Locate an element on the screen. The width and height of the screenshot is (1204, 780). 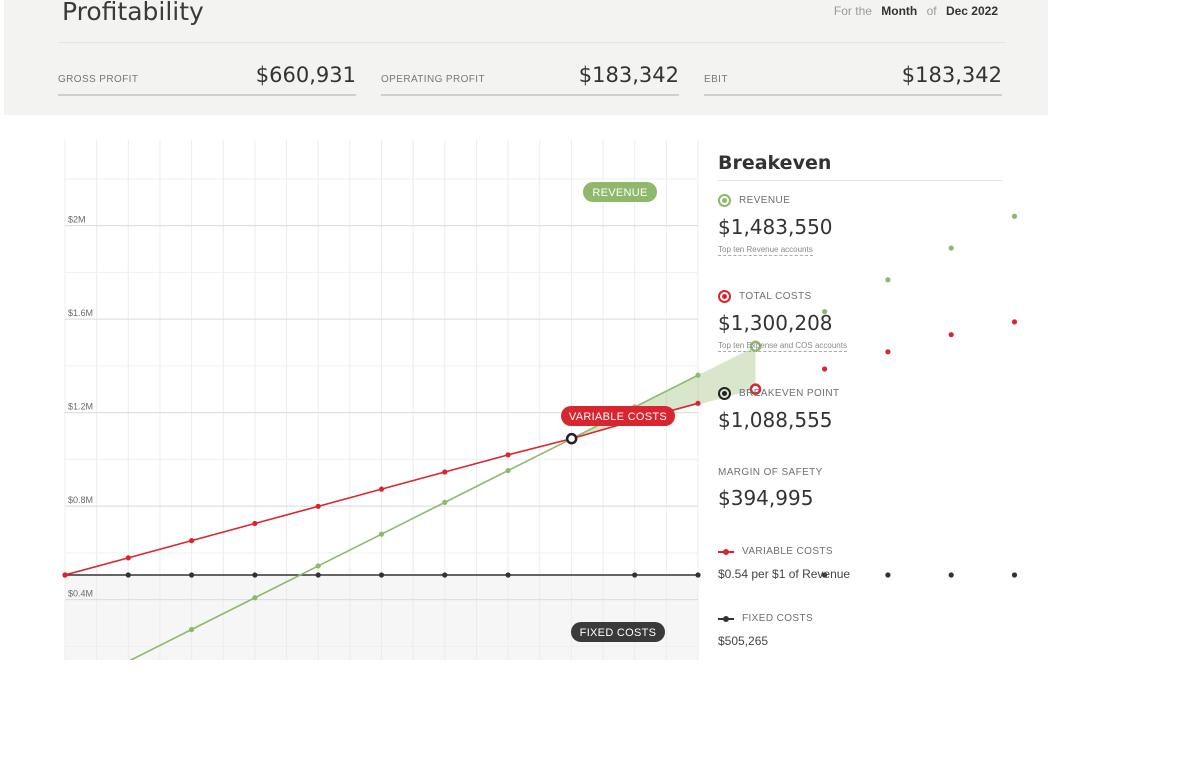
breakeven-marker is located at coordinates (571, 438).